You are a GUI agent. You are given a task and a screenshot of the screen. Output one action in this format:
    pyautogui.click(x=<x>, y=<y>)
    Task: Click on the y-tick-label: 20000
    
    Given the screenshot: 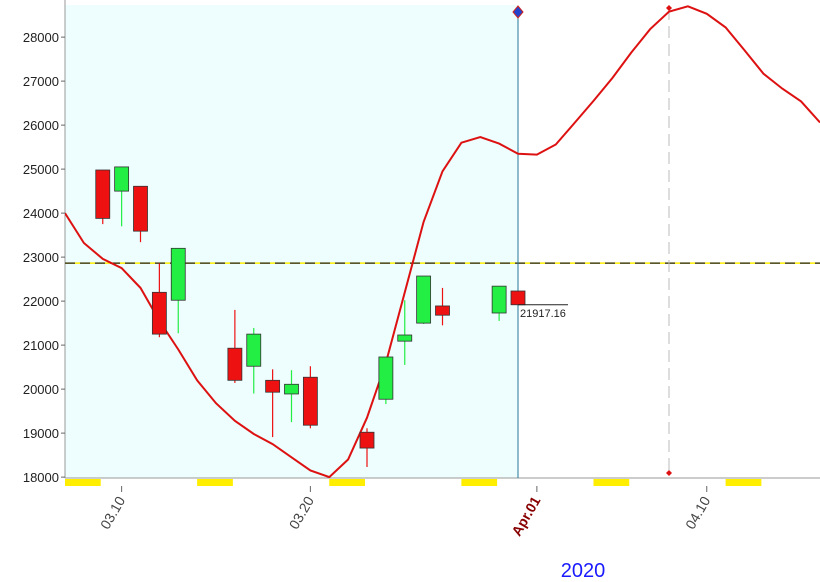 What is the action you would take?
    pyautogui.click(x=41, y=389)
    